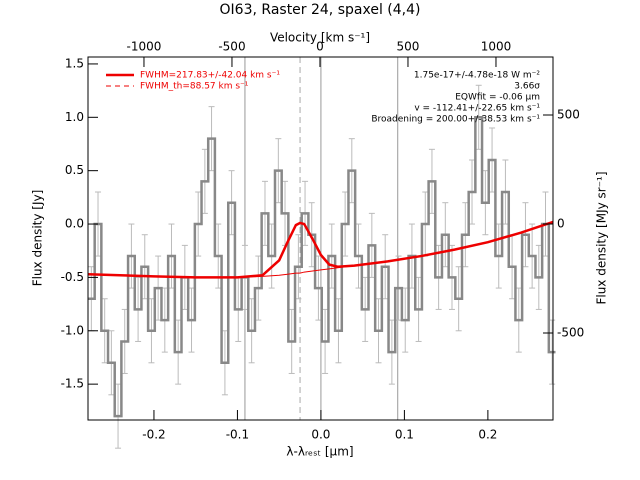 The height and width of the screenshot is (480, 640). I want to click on x-tick-label: 0.2, so click(487, 435).